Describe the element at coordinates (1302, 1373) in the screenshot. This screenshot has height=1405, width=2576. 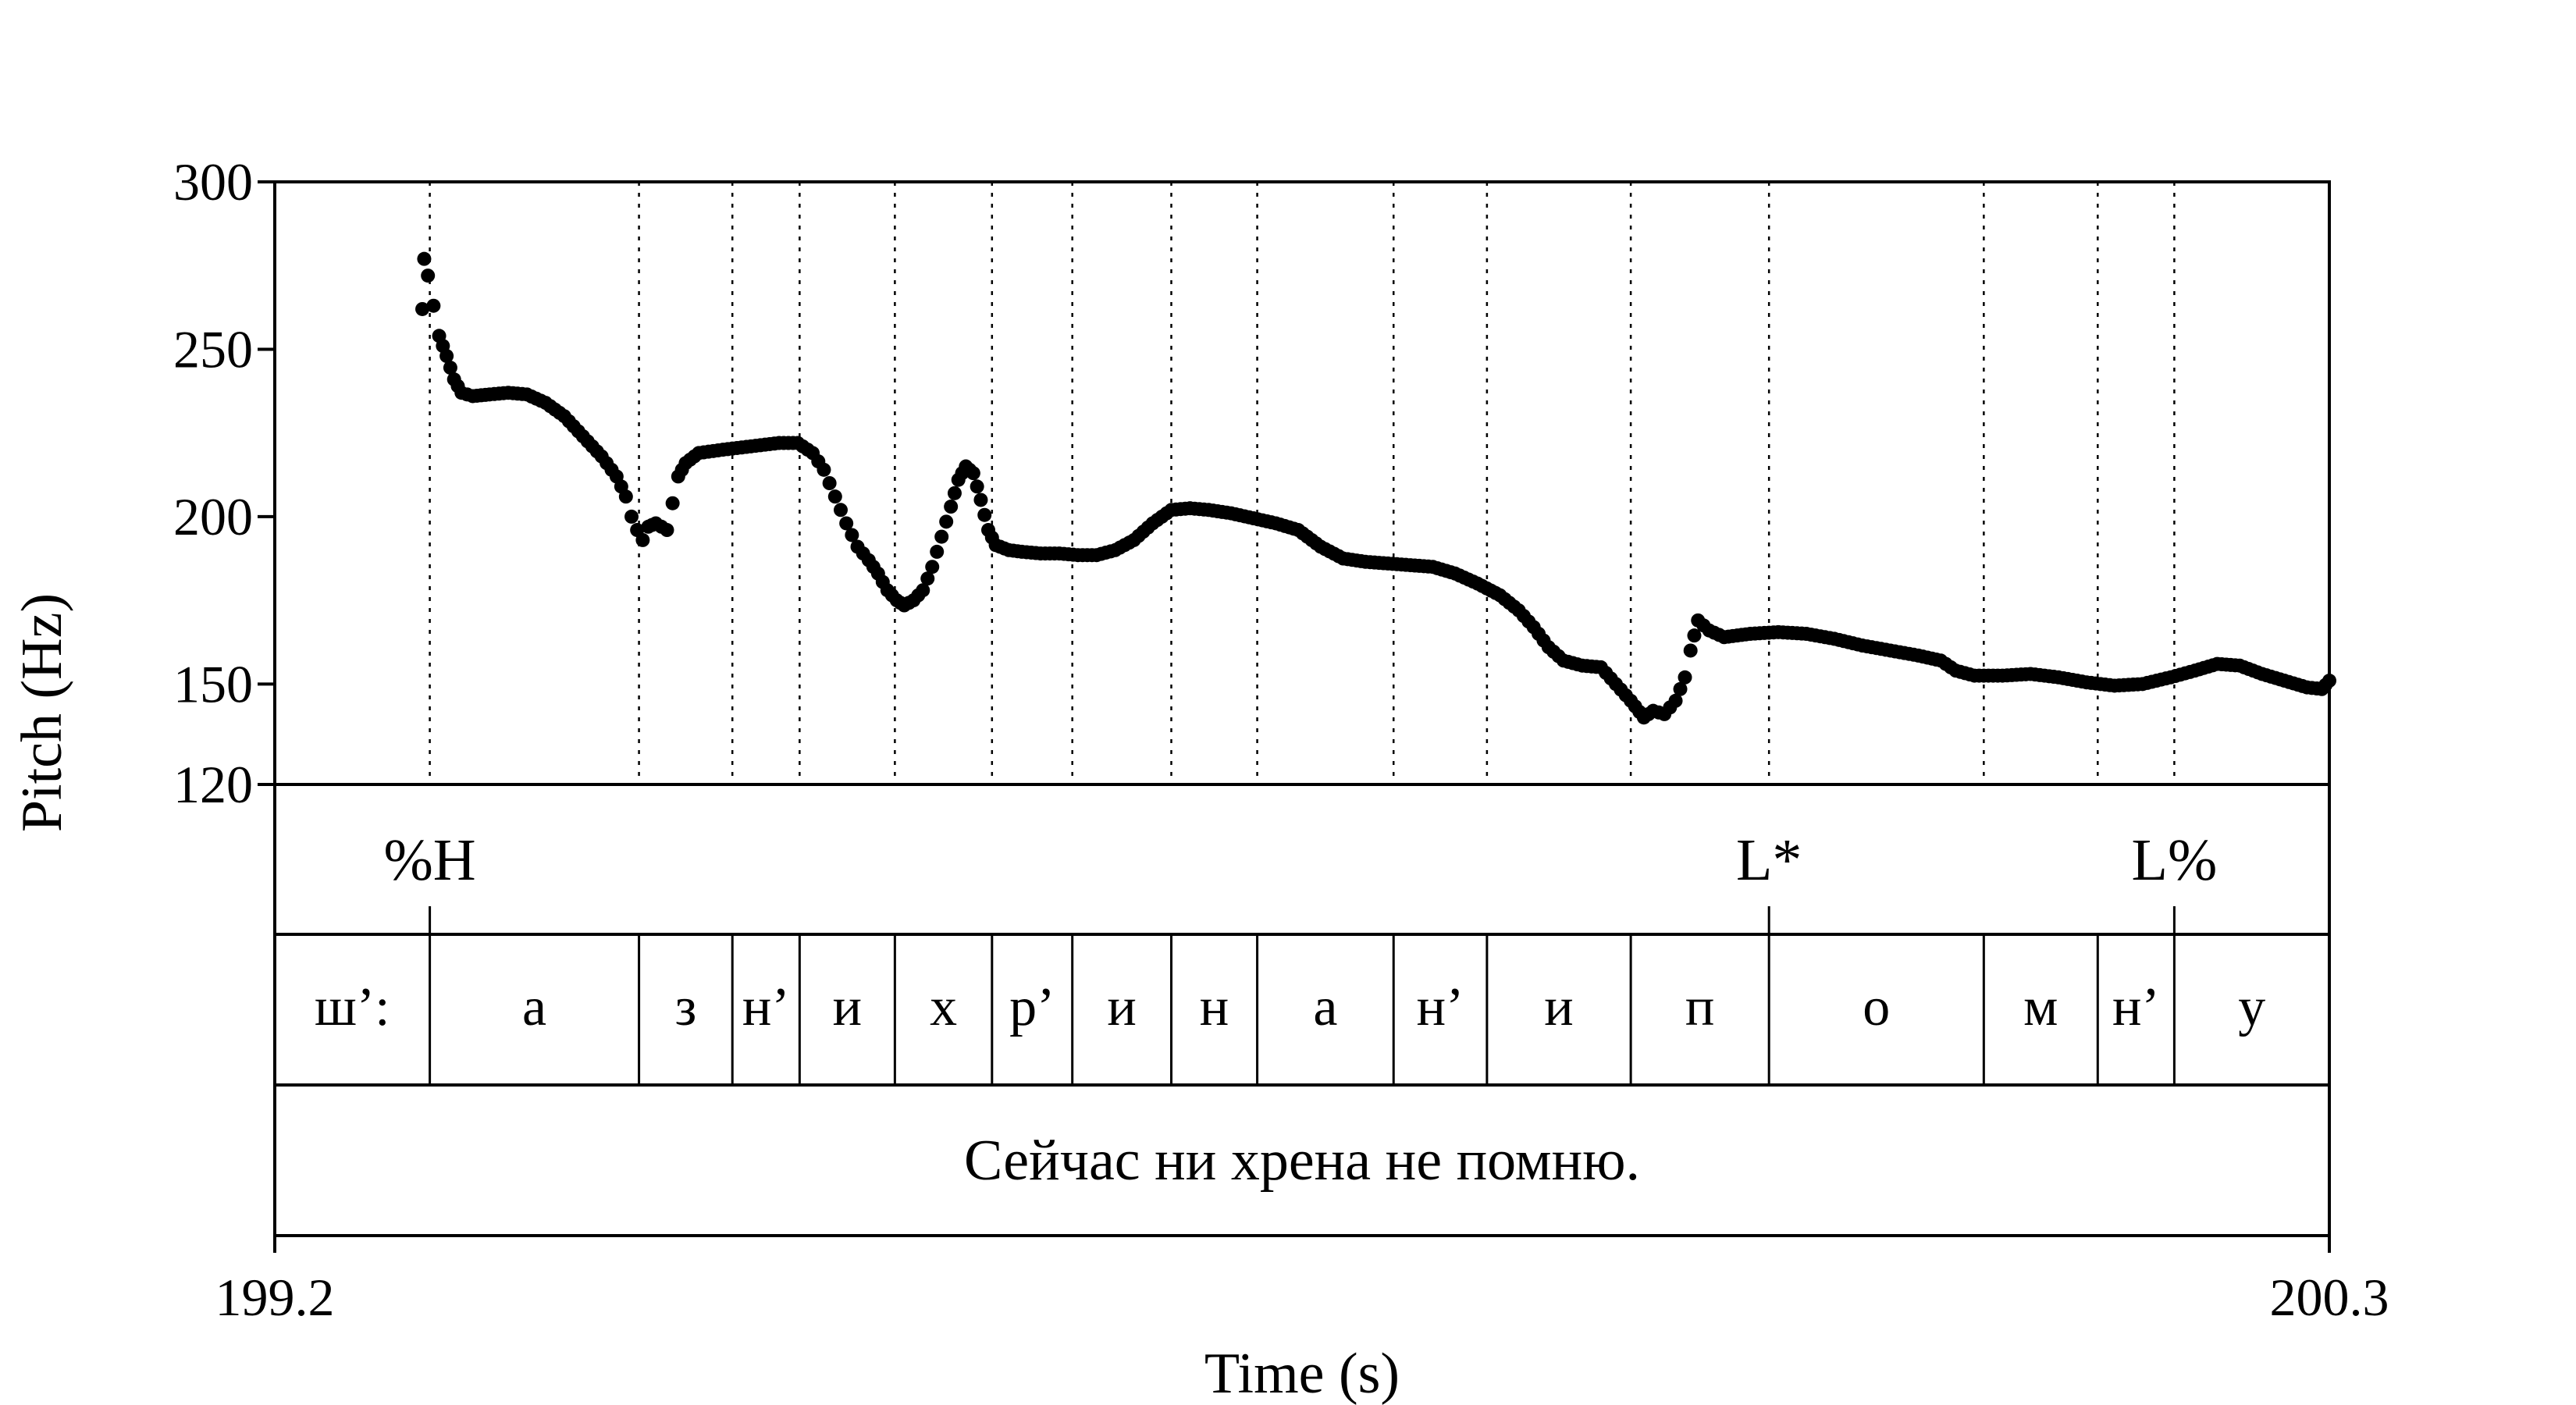
I see `x-axis-title: Time (s)` at that location.